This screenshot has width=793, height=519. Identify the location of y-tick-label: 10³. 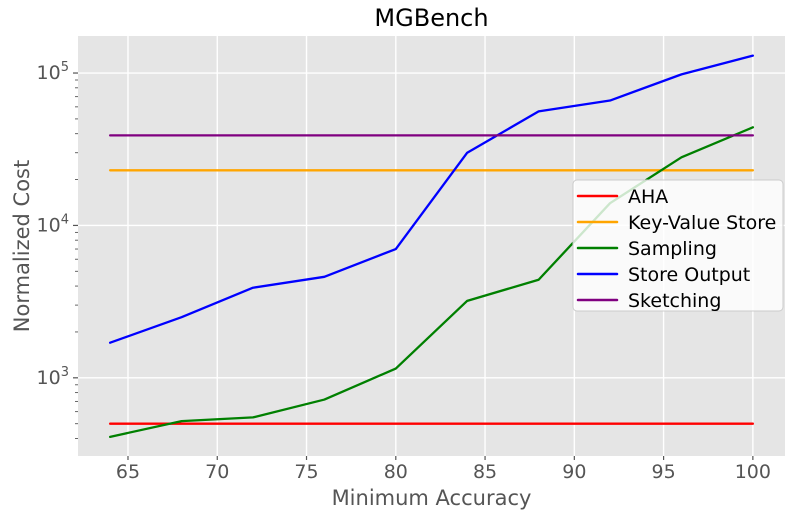
(53, 377).